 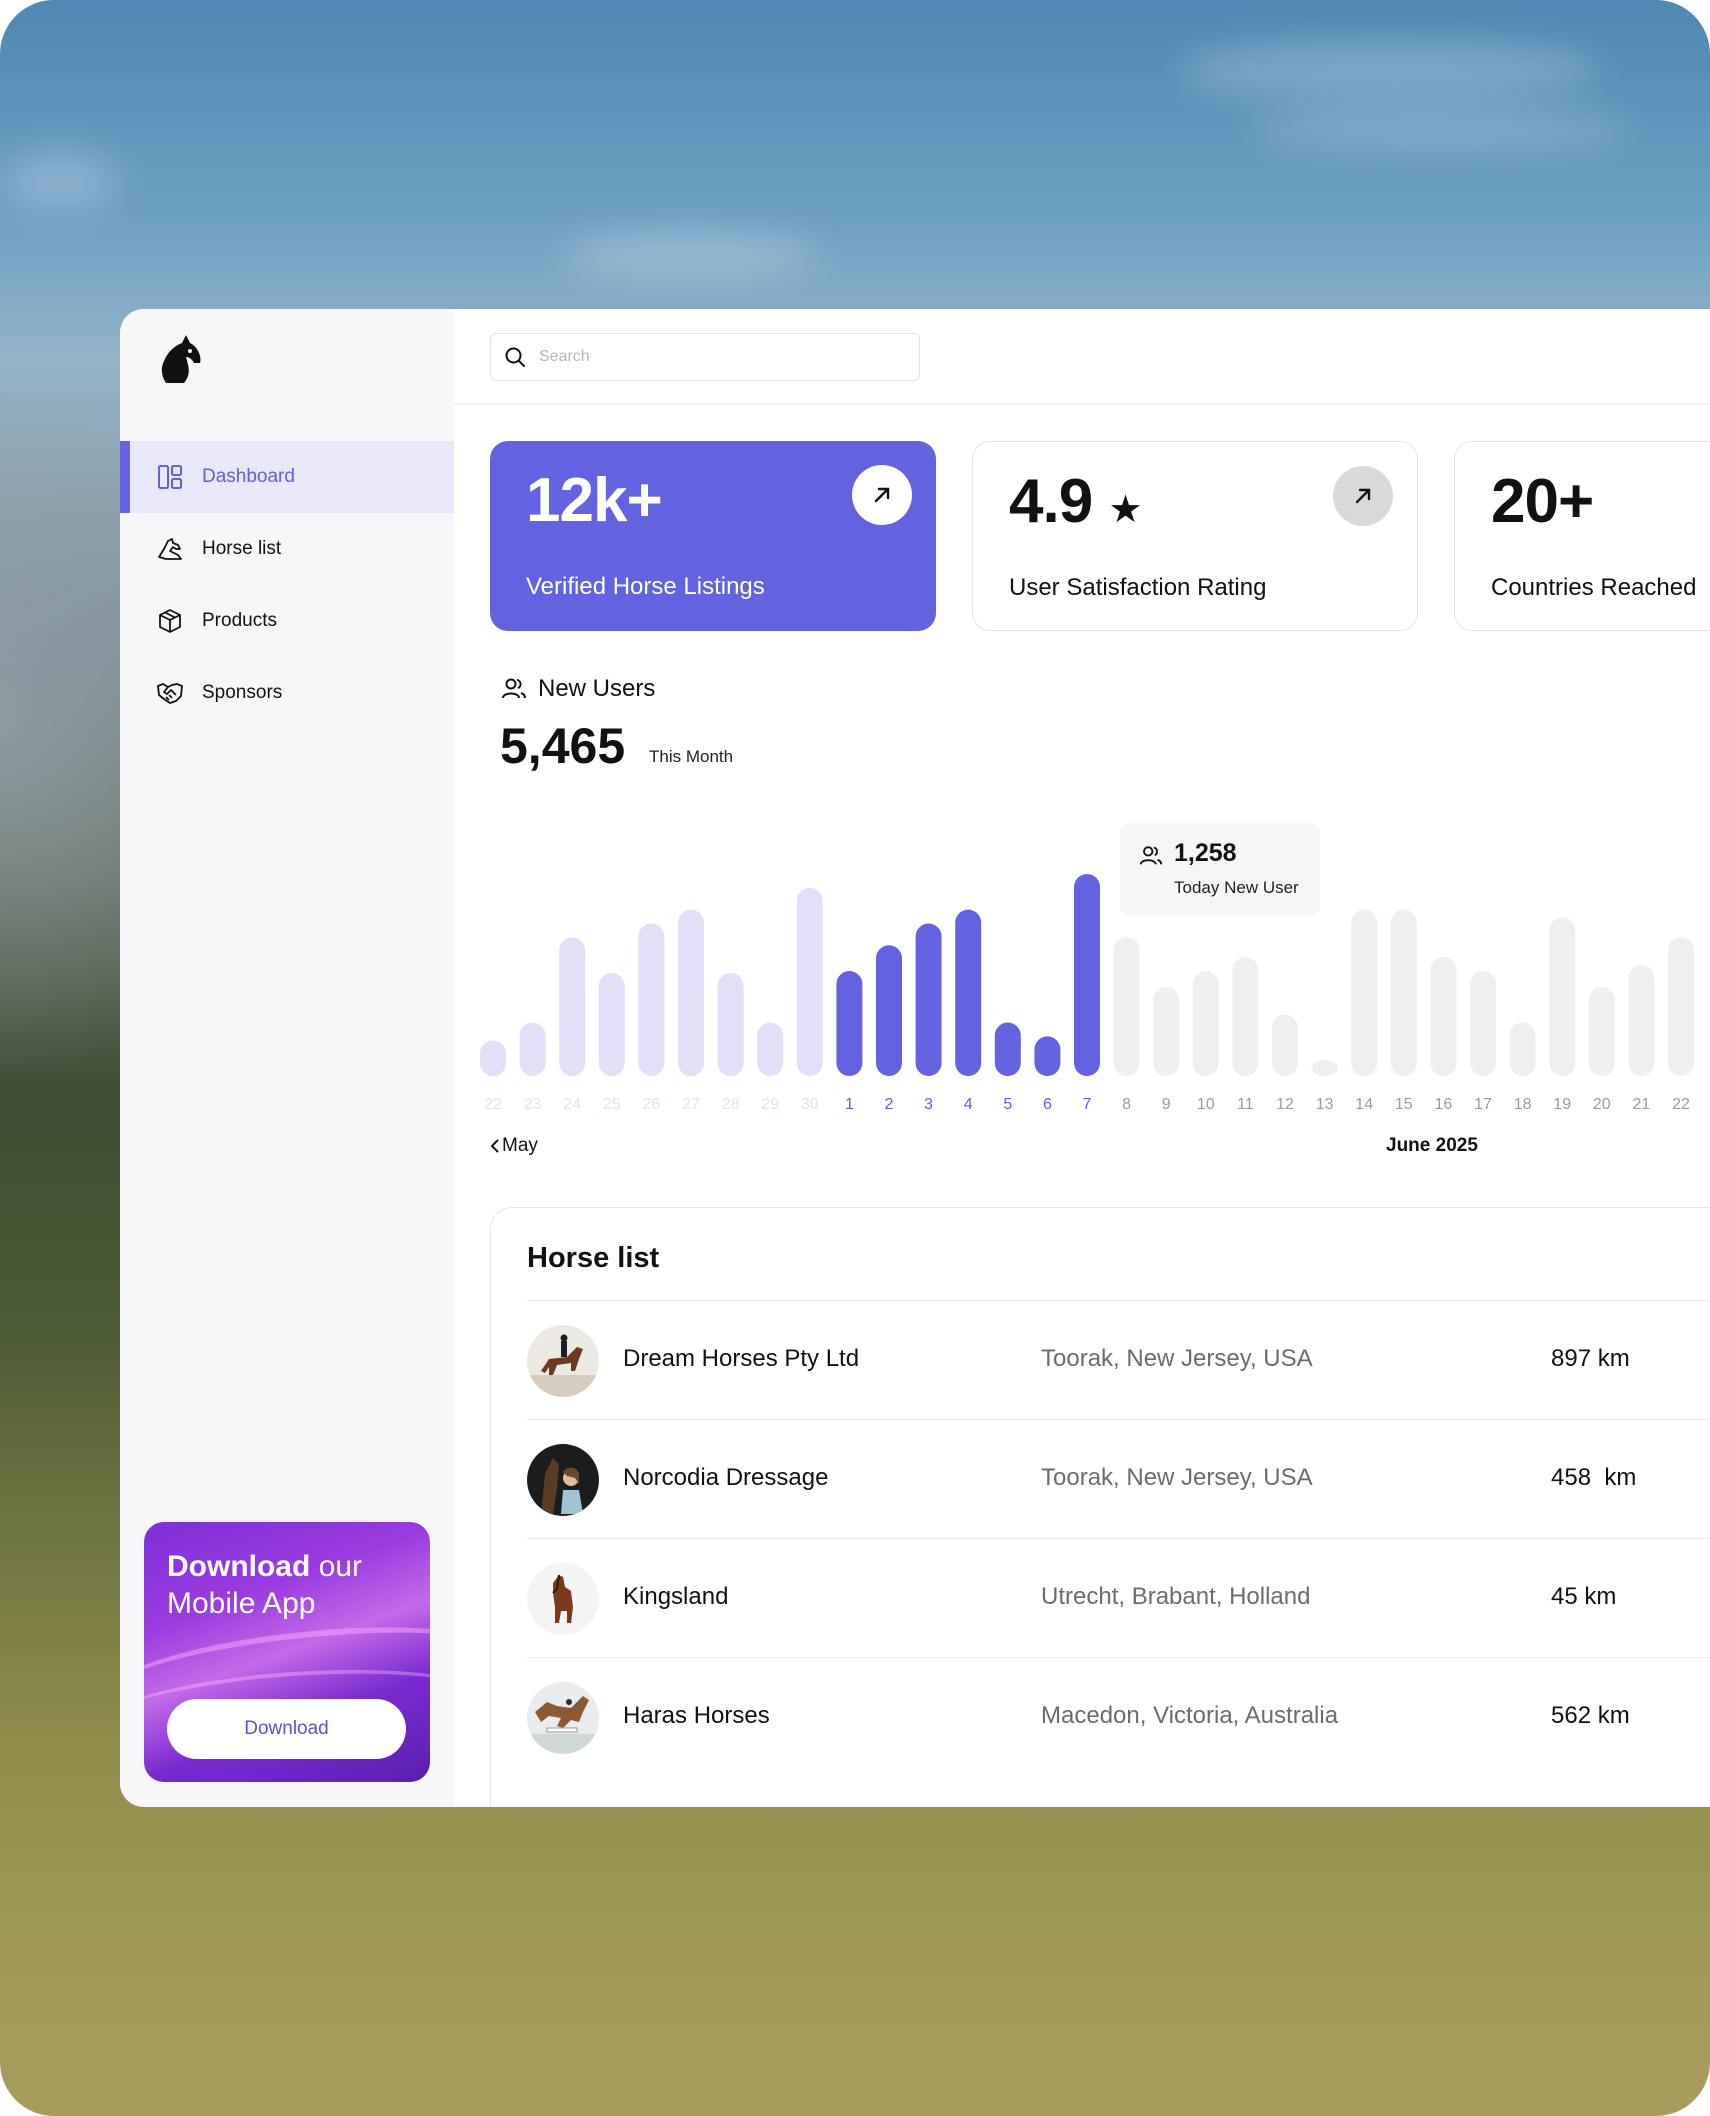 What do you see at coordinates (493, 1104) in the screenshot?
I see `chart-day-label: 22` at bounding box center [493, 1104].